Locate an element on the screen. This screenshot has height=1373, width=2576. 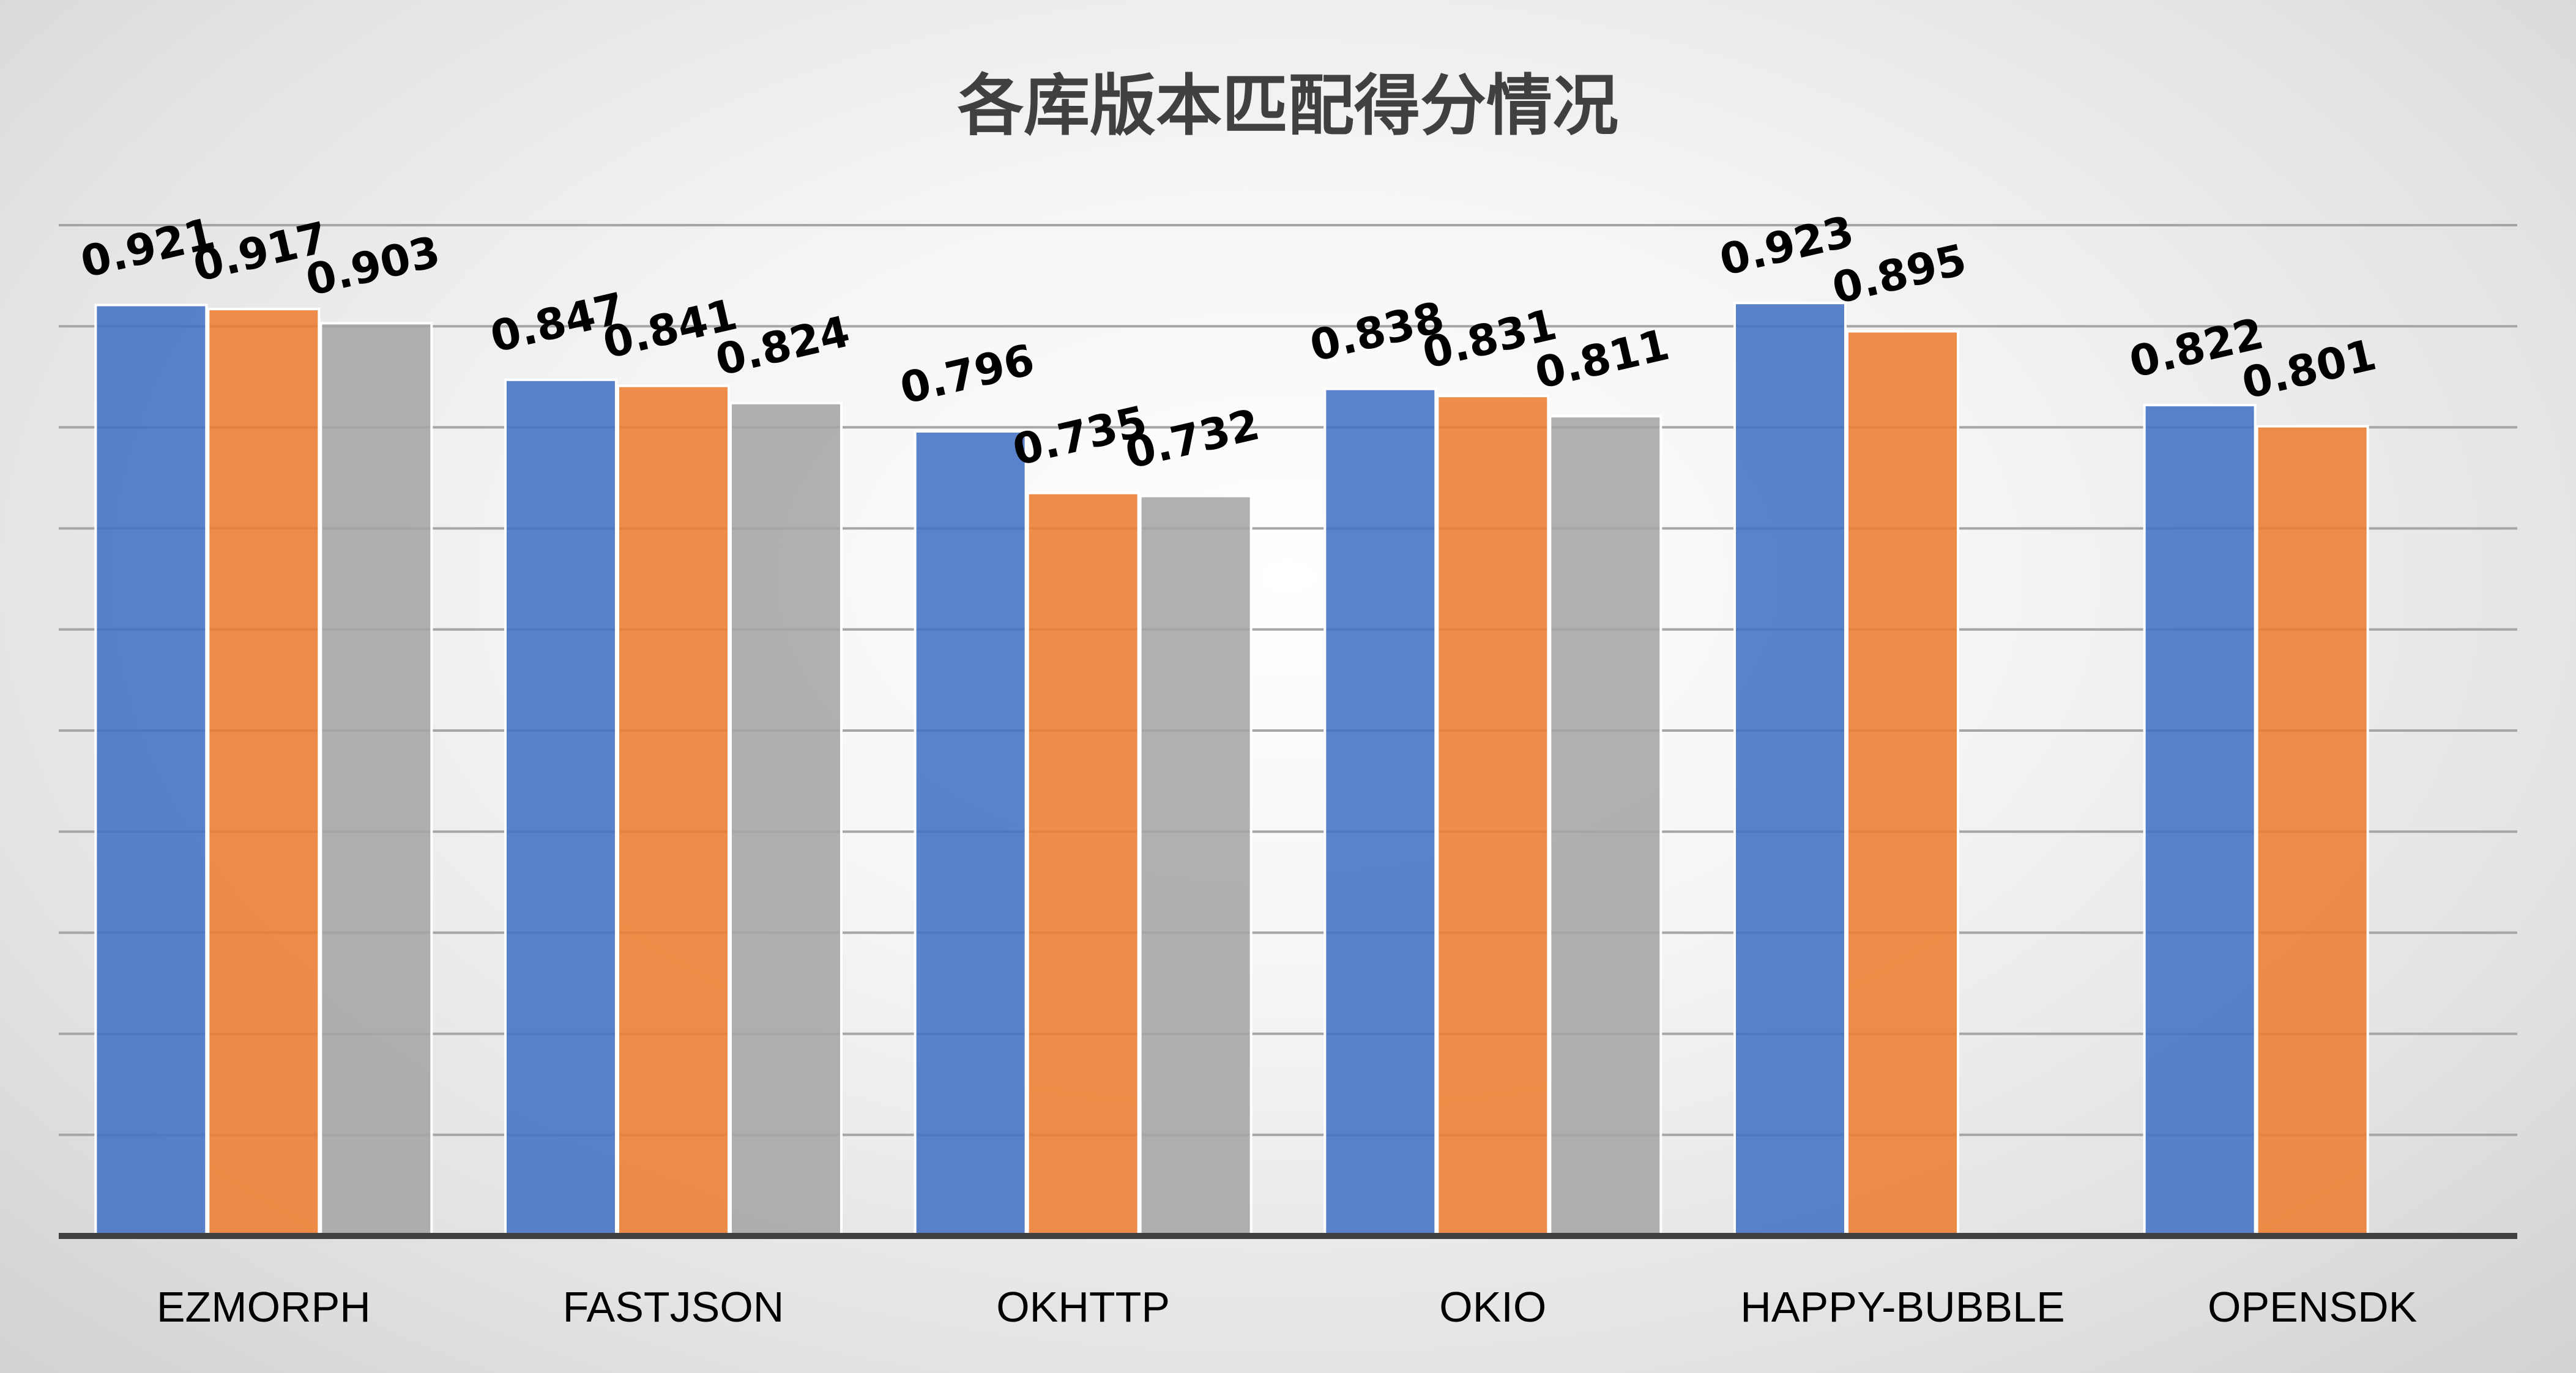
category-label: OKHTTP is located at coordinates (1083, 1307).